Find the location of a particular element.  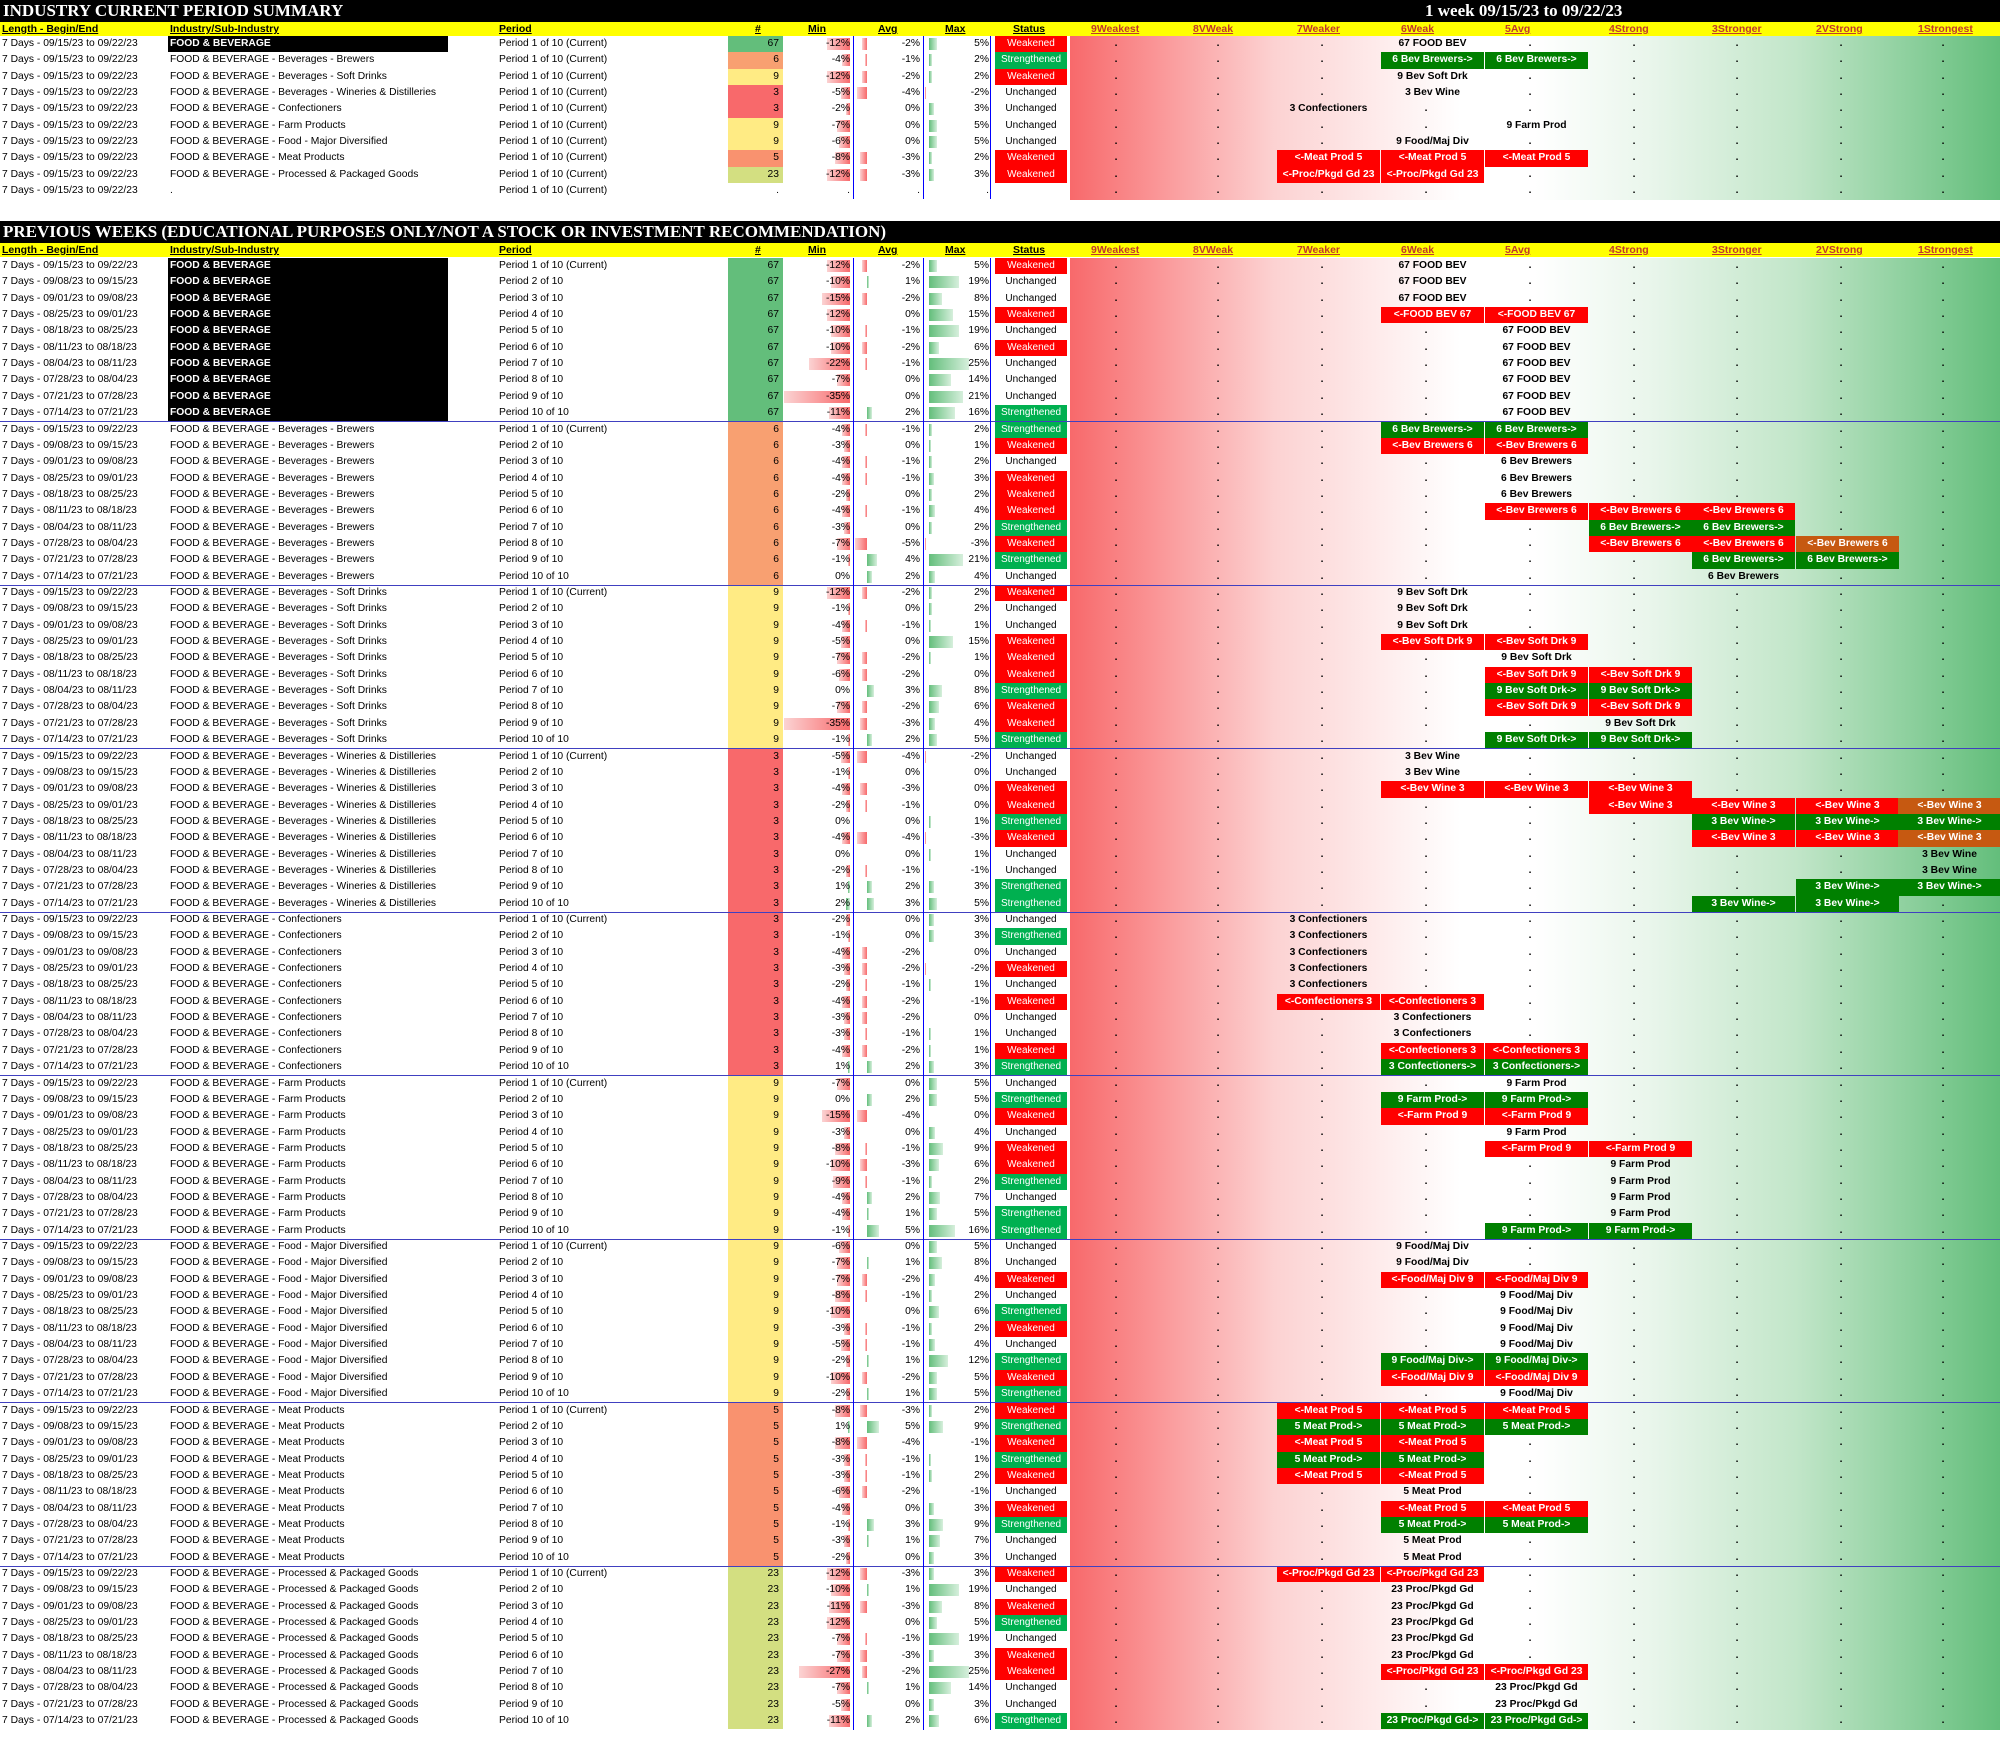

cell-length-text: 7 Days - 09/15/23 to 09/22/23 is located at coordinates (70, 174).